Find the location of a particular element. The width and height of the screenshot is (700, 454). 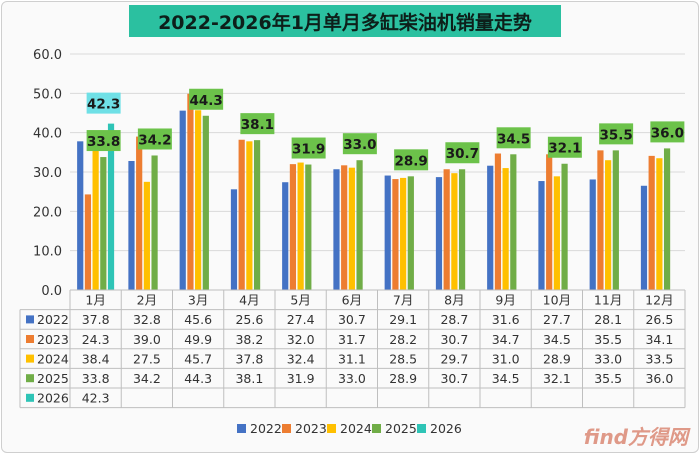

data-label-2025: 34.2 is located at coordinates (154, 140).